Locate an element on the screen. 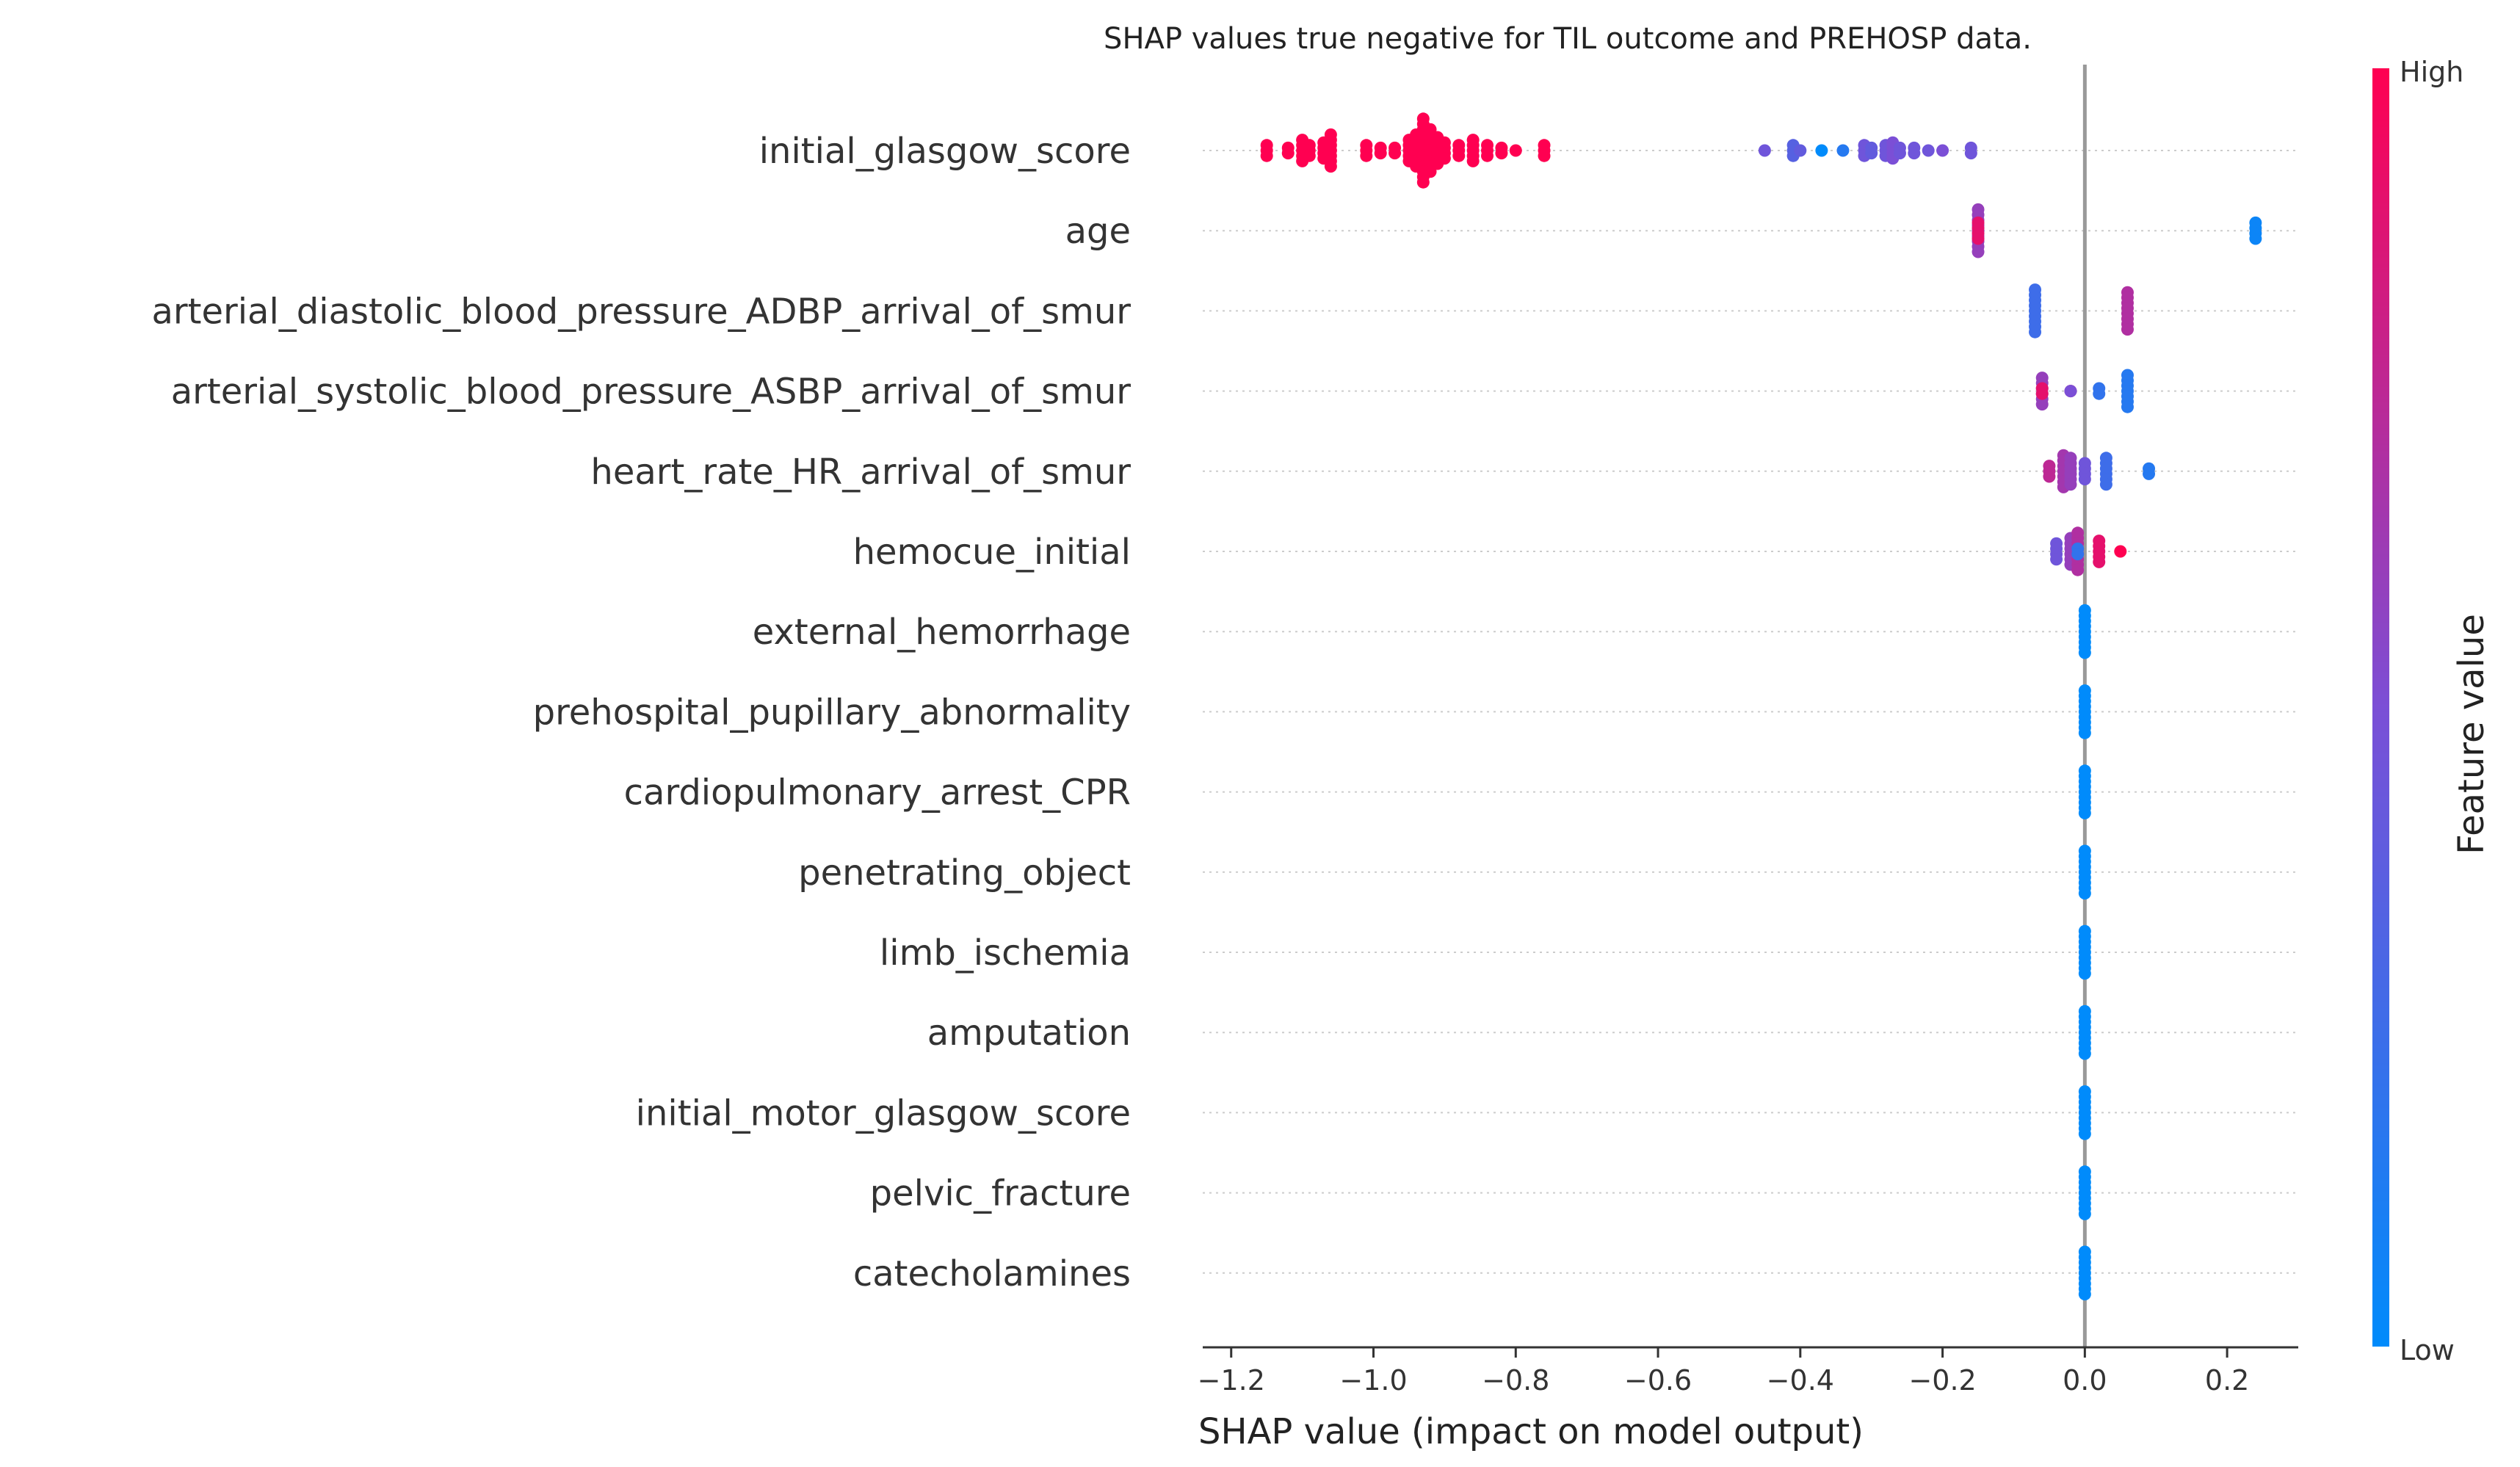  colorbar-high-label: High is located at coordinates (2431, 72).